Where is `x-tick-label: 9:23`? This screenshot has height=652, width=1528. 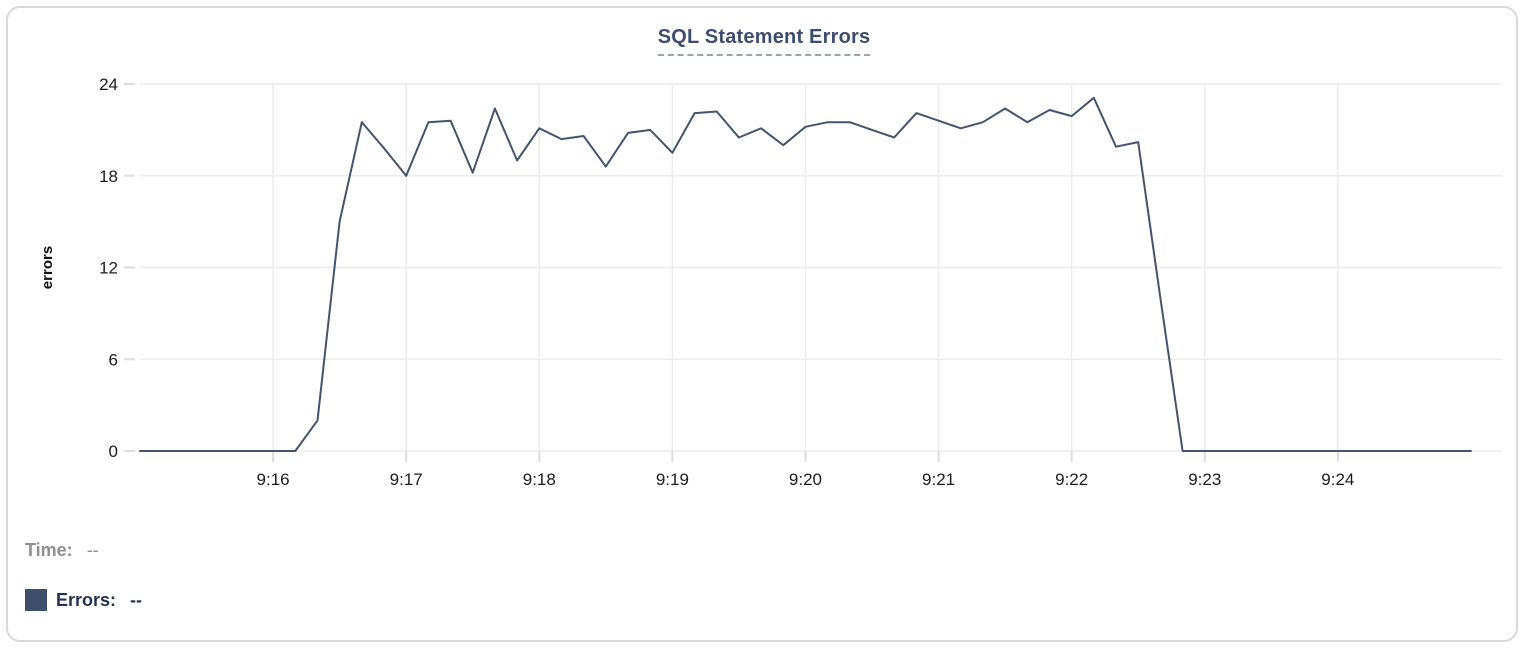
x-tick-label: 9:23 is located at coordinates (1204, 479).